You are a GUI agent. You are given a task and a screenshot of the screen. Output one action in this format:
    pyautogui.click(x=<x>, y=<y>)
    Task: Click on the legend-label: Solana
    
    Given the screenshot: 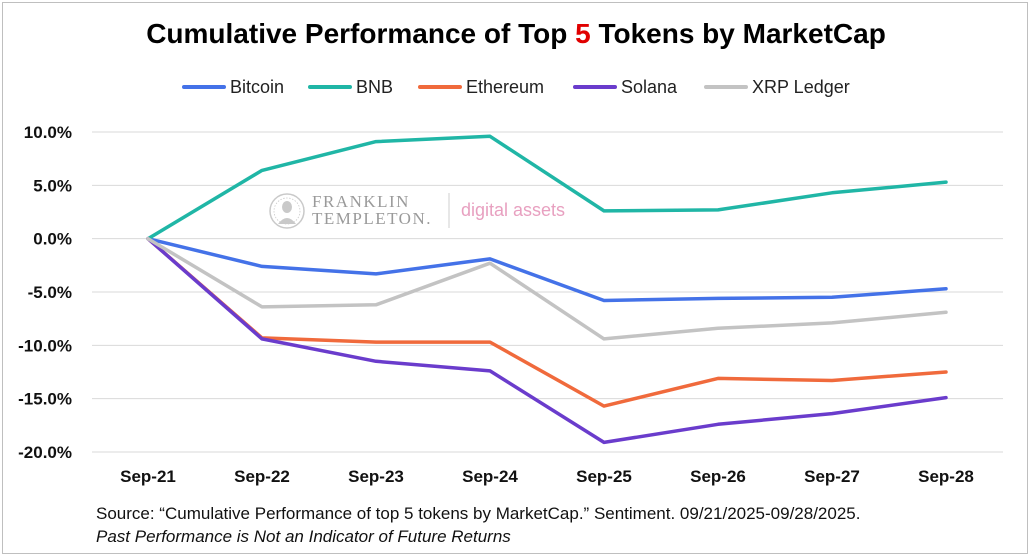 What is the action you would take?
    pyautogui.click(x=649, y=86)
    